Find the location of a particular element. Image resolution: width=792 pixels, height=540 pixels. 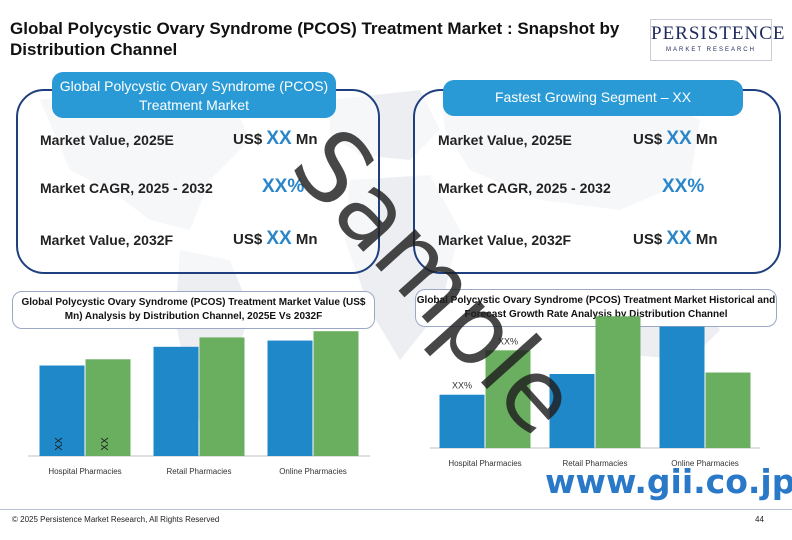

right-row-label: Market CAGR, 2025 - 2032 is located at coordinates (524, 188).